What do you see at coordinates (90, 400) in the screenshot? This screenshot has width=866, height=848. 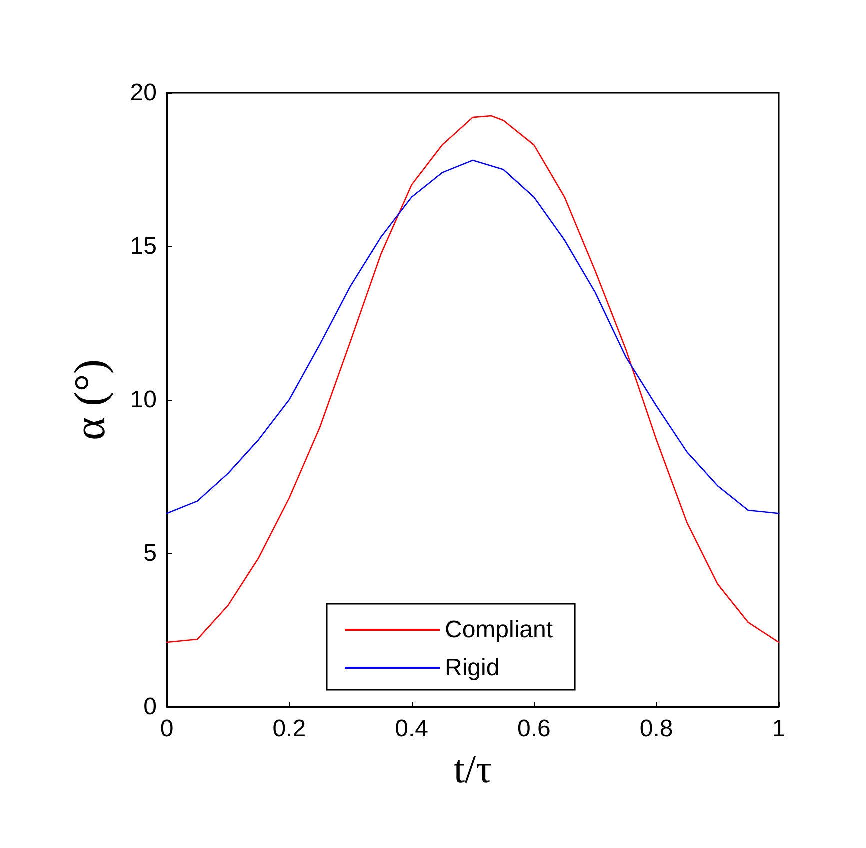 I see `y-axis-title: α (°)` at bounding box center [90, 400].